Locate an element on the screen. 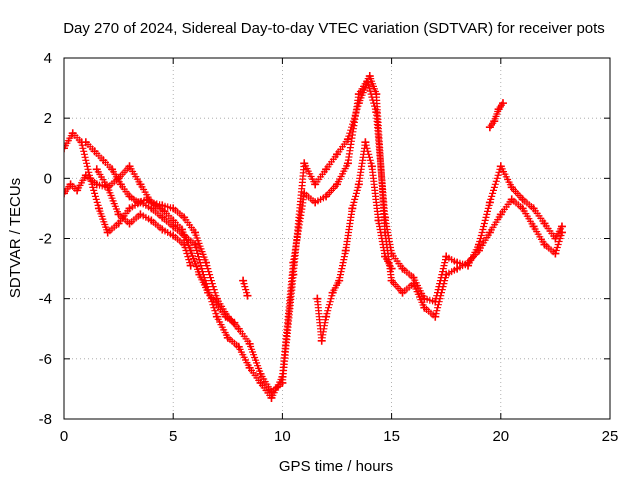  x-axis-label: GPS time / hours is located at coordinates (336, 466).